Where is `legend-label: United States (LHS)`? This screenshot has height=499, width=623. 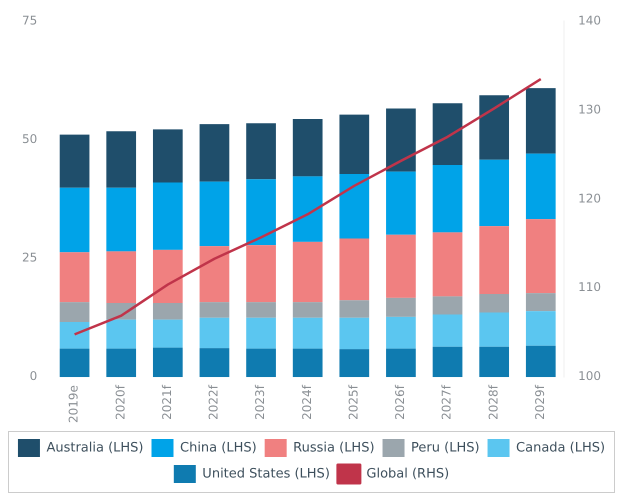 legend-label: United States (LHS) is located at coordinates (266, 474).